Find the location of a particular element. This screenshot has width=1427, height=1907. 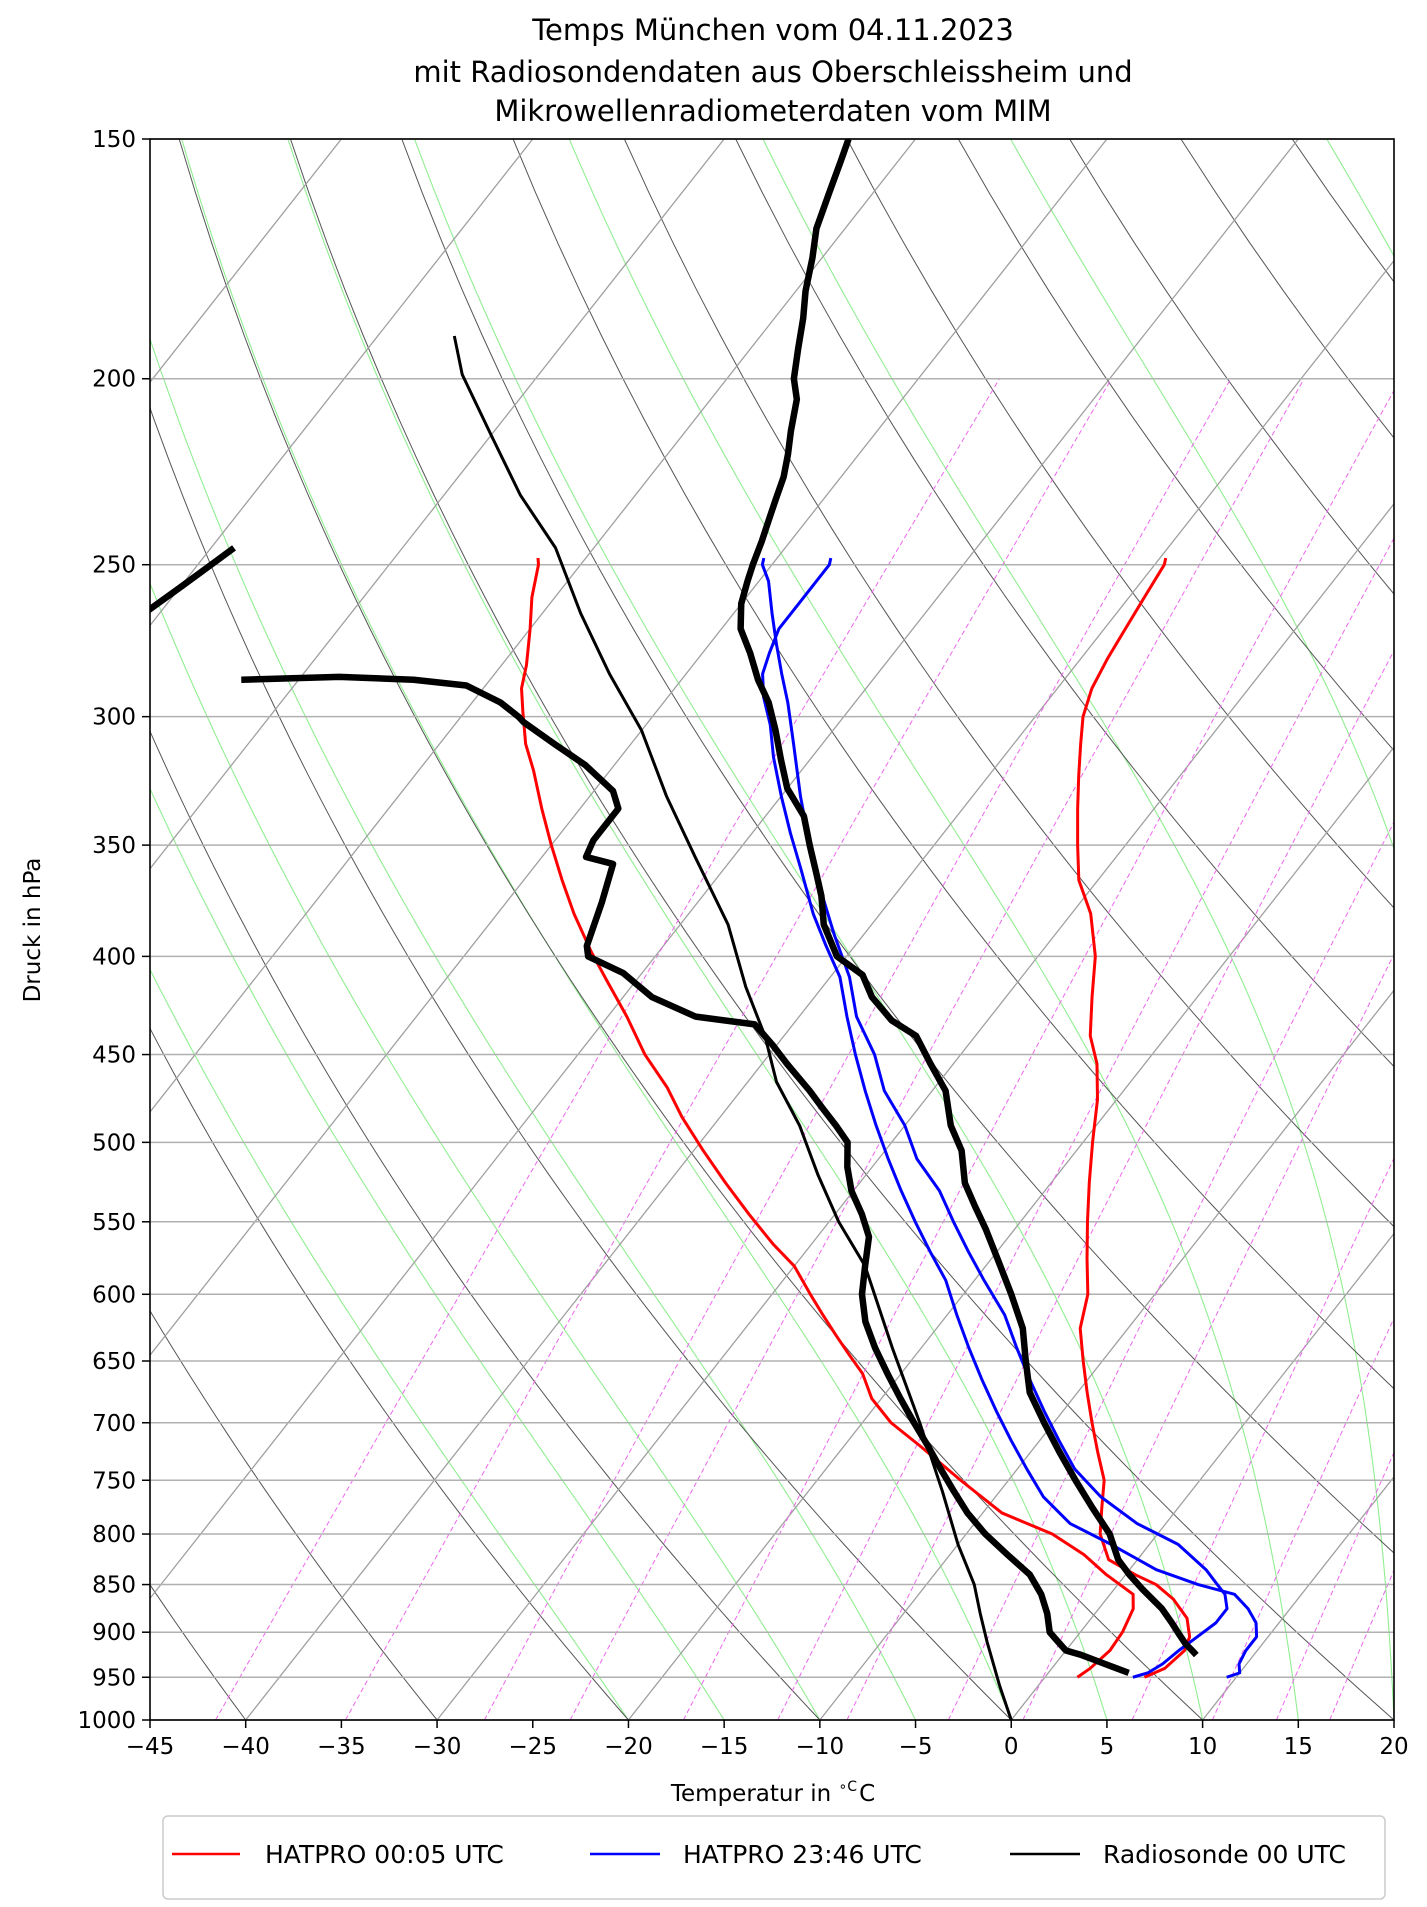

legend-label-hatpro-2346: HATPRO 23:46 UTC is located at coordinates (802, 1854).